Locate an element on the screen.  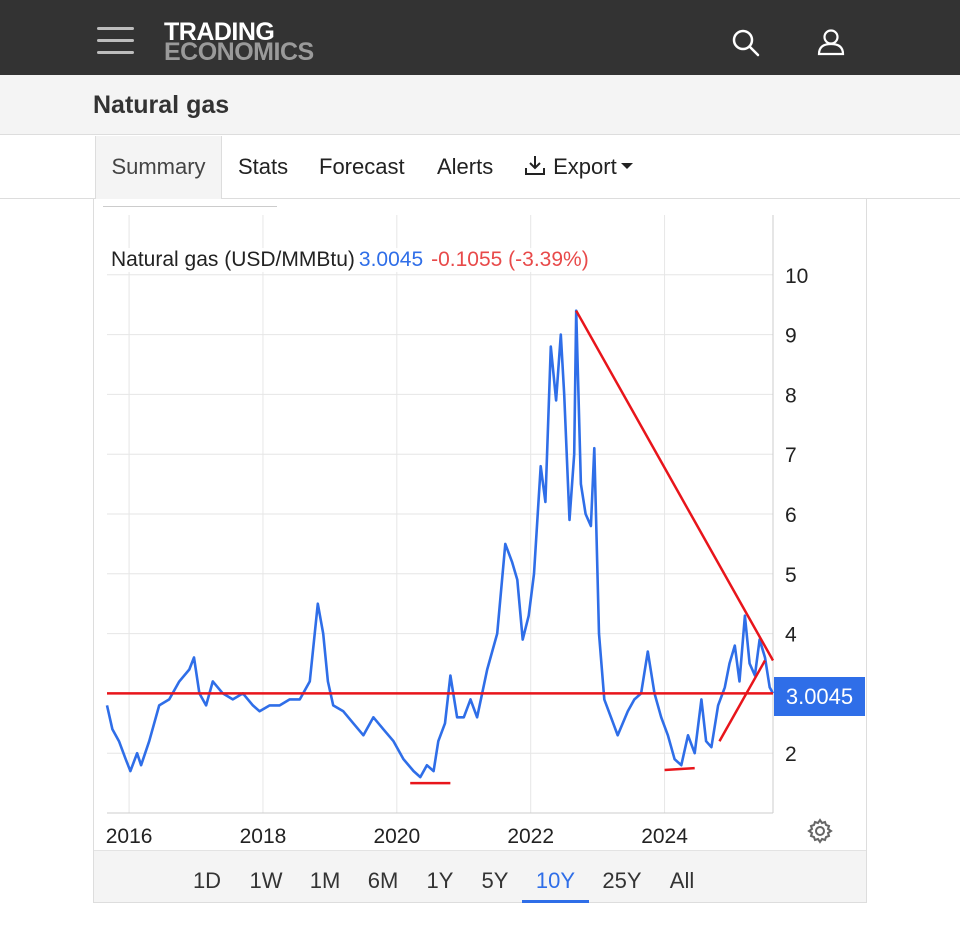
x-tick-label: 2016 is located at coordinates (129, 836).